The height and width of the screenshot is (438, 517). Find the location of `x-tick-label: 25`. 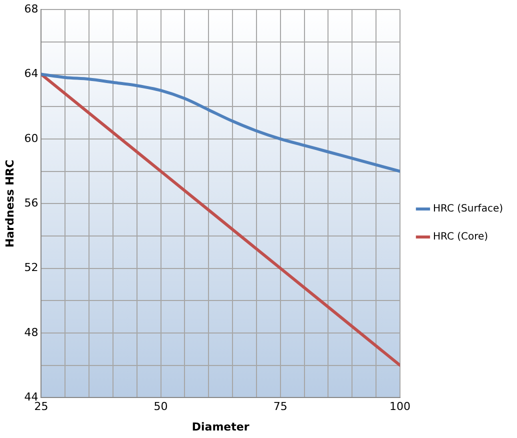

x-tick-label: 25 is located at coordinates (41, 407).